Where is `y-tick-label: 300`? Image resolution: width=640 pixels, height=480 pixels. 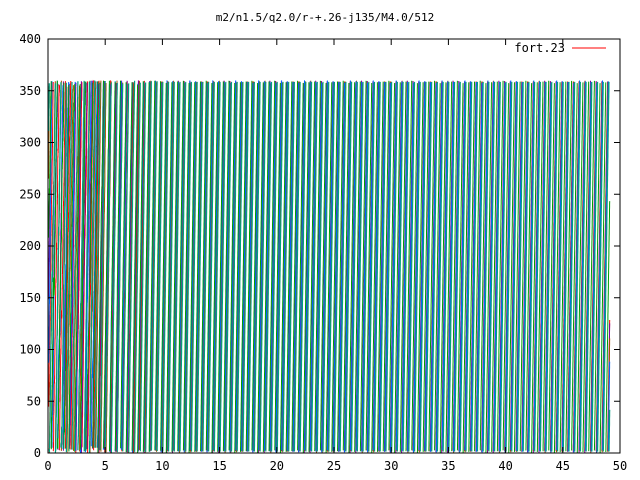
y-tick-label: 300 is located at coordinates (30, 143).